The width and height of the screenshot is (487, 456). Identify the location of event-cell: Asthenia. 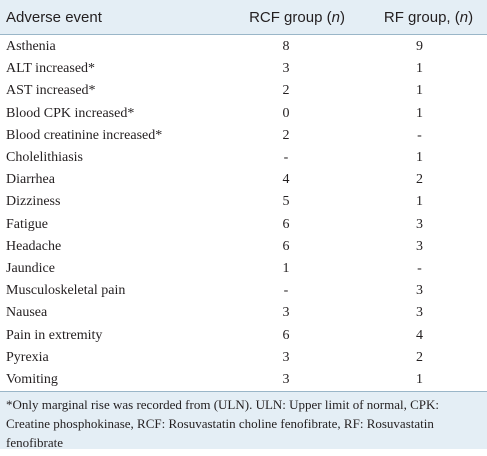
(31, 47).